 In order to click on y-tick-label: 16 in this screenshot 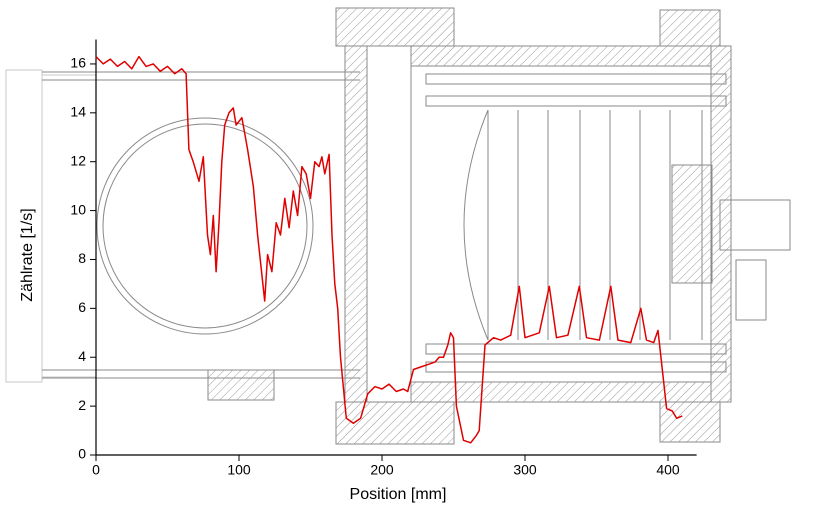, I will do `click(78, 63)`.